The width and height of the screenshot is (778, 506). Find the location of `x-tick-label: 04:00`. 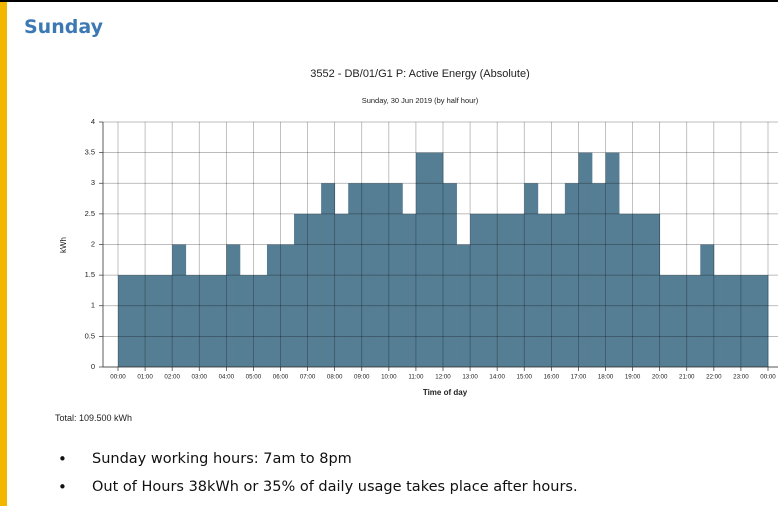

x-tick-label: 04:00 is located at coordinates (227, 377).